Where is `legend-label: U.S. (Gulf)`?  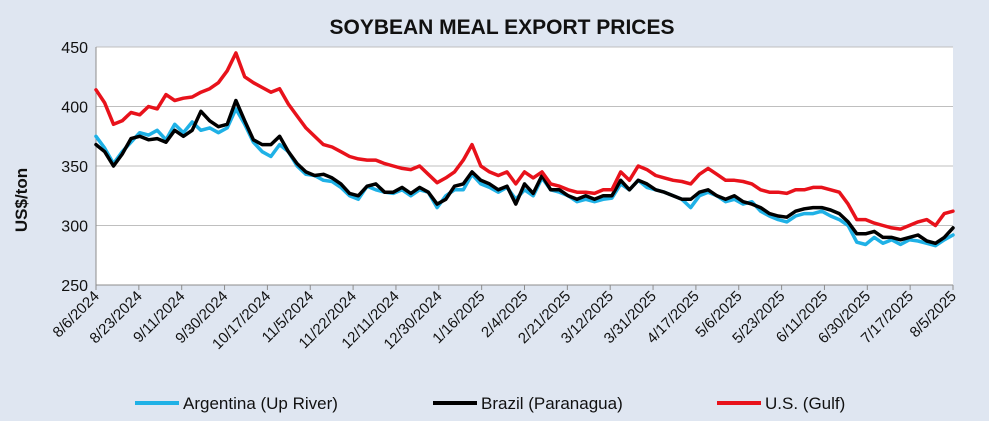
legend-label: U.S. (Gulf) is located at coordinates (805, 403).